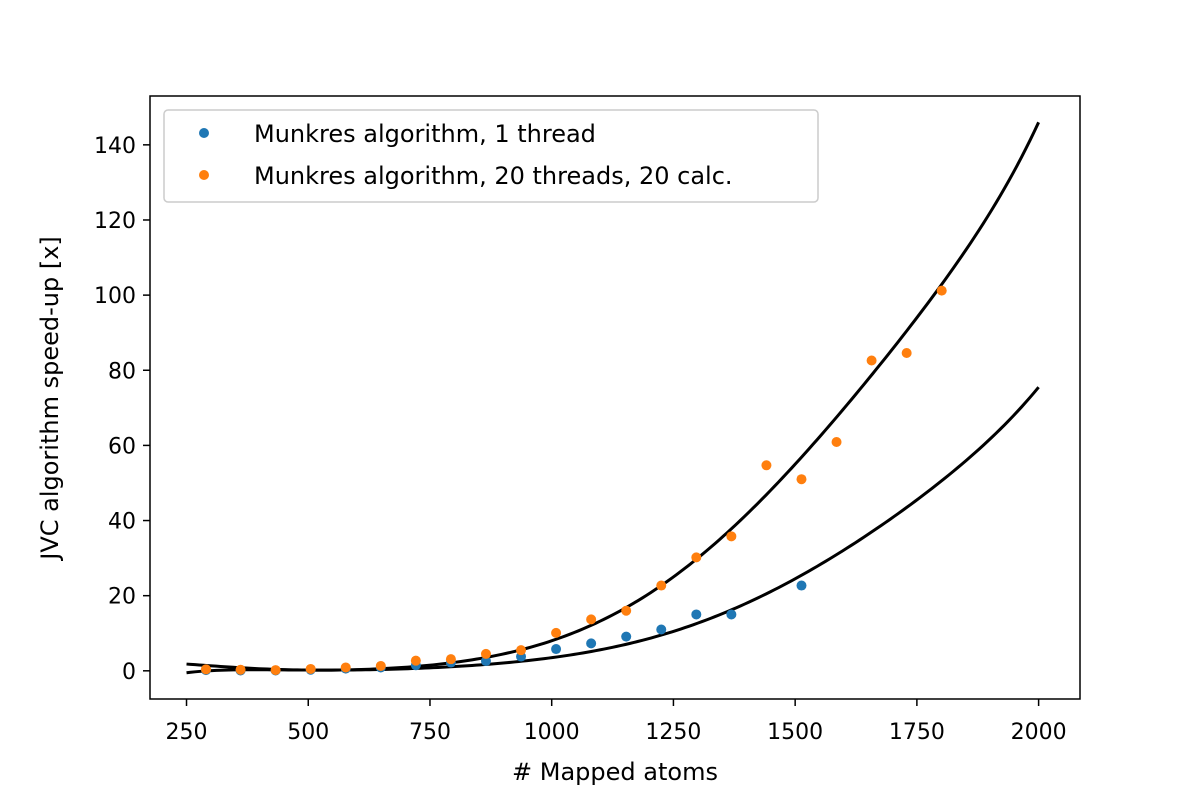 The height and width of the screenshot is (800, 1200). I want to click on y-tick-label: 20, so click(122, 597).